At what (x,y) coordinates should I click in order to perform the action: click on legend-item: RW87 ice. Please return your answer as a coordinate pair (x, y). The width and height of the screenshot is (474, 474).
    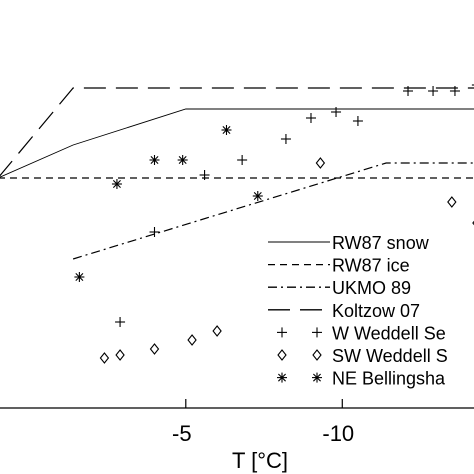
    Looking at the image, I should click on (339, 266).